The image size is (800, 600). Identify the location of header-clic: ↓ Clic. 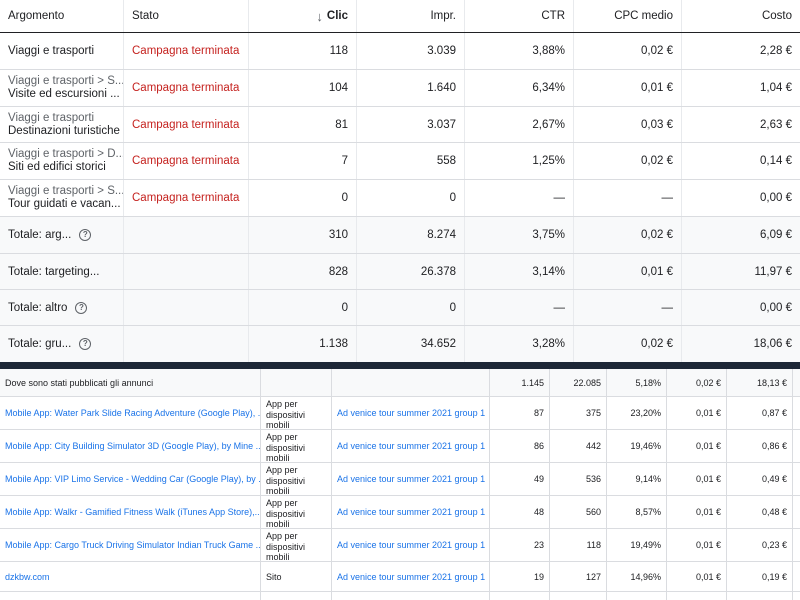
(303, 16).